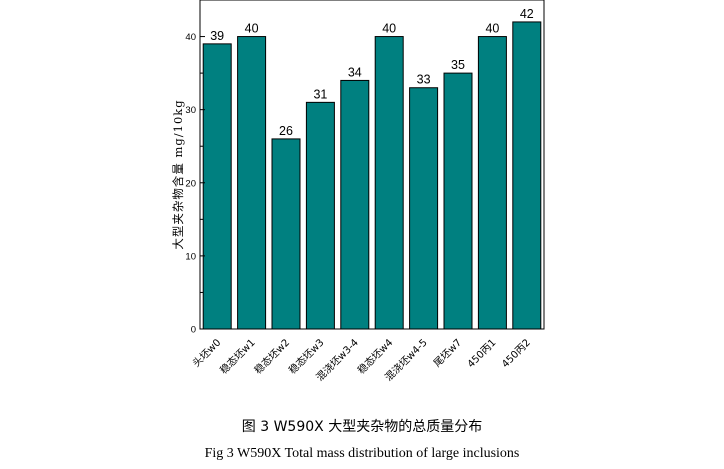 The width and height of the screenshot is (724, 469). Describe the element at coordinates (320, 94) in the screenshot. I see `data-label: 31` at that location.